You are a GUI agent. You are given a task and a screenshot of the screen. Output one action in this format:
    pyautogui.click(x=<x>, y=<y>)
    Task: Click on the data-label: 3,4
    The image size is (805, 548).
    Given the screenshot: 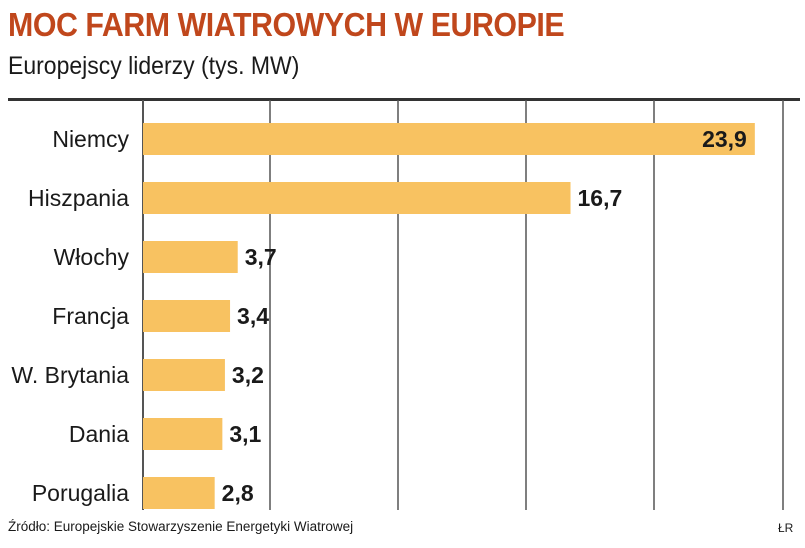 What is the action you would take?
    pyautogui.click(x=253, y=316)
    